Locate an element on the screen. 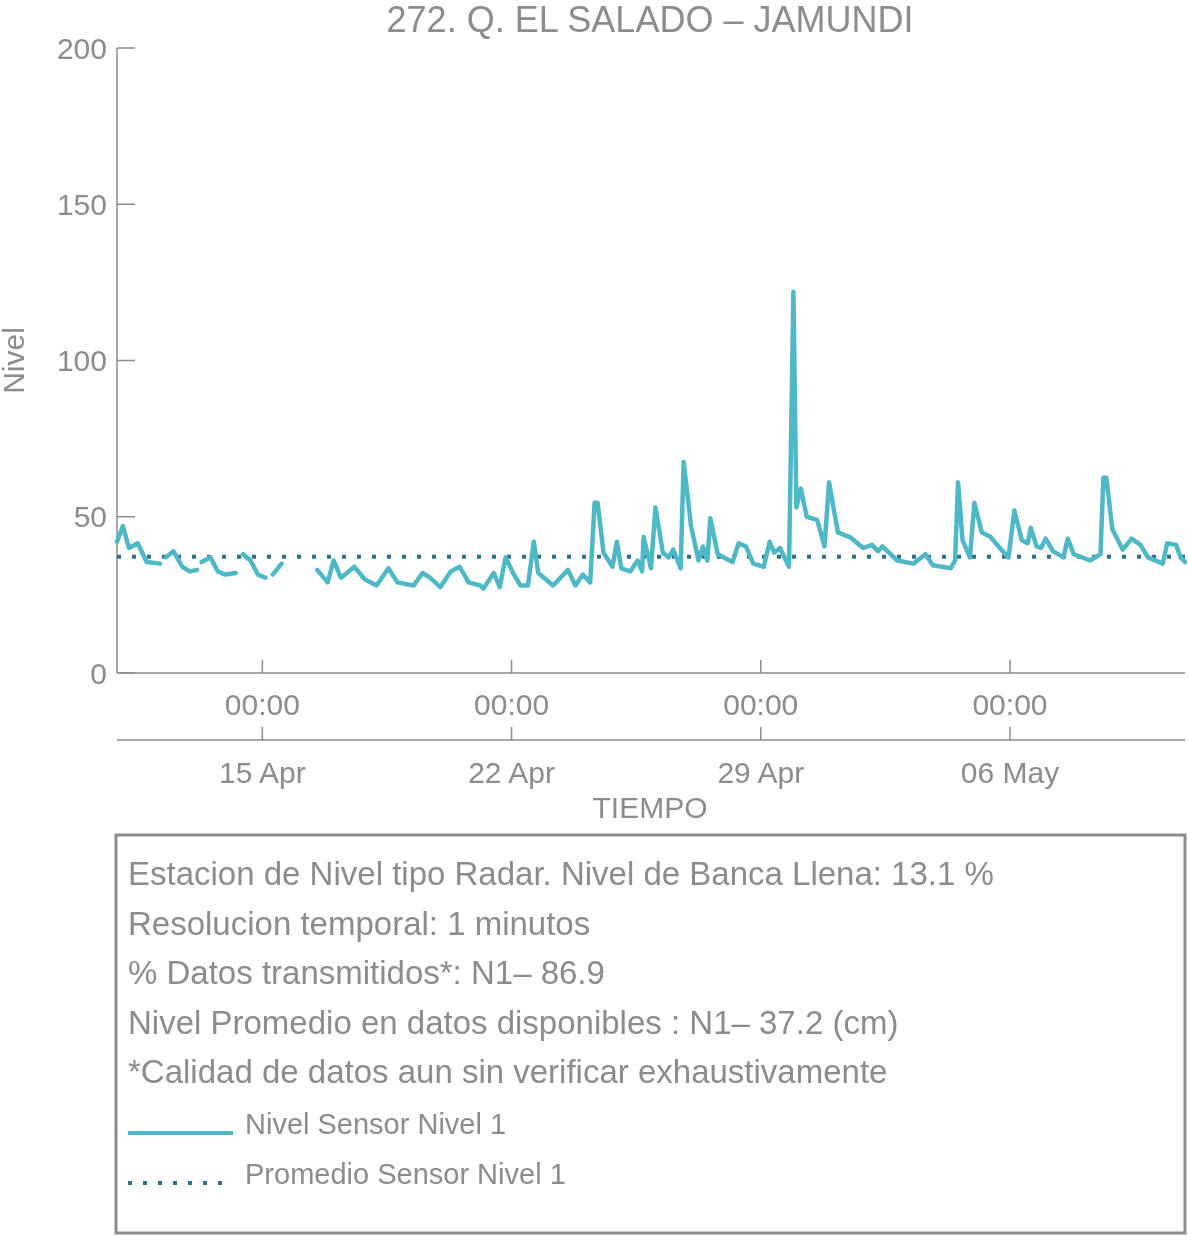  text: Resolucion temporal: 1 minutos is located at coordinates (359, 923).